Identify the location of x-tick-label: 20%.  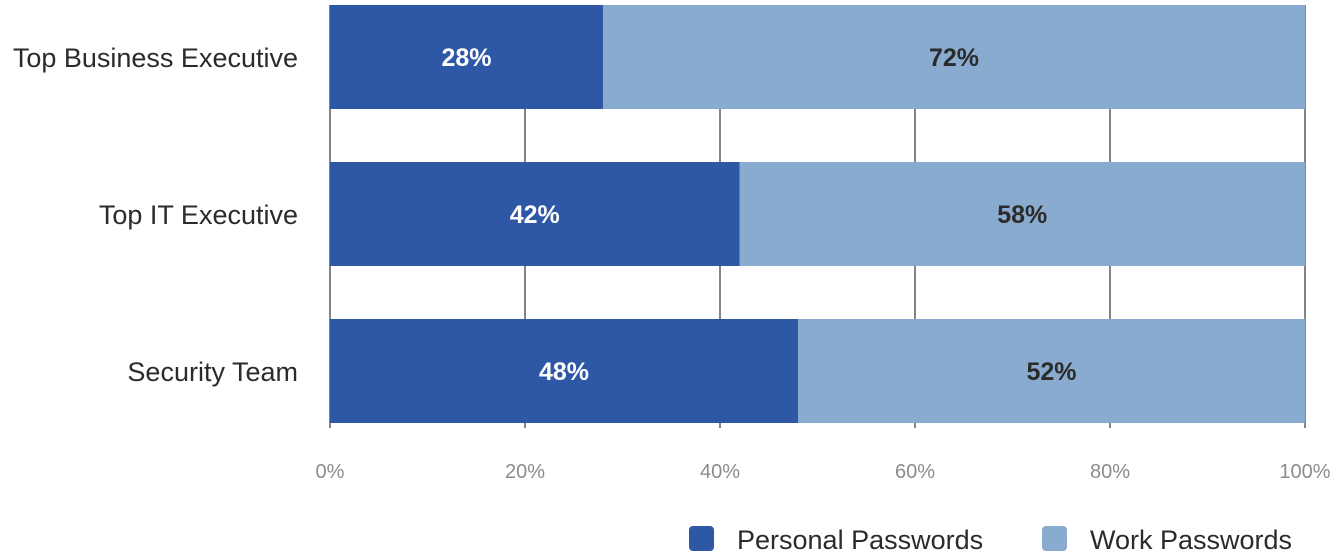
(525, 472).